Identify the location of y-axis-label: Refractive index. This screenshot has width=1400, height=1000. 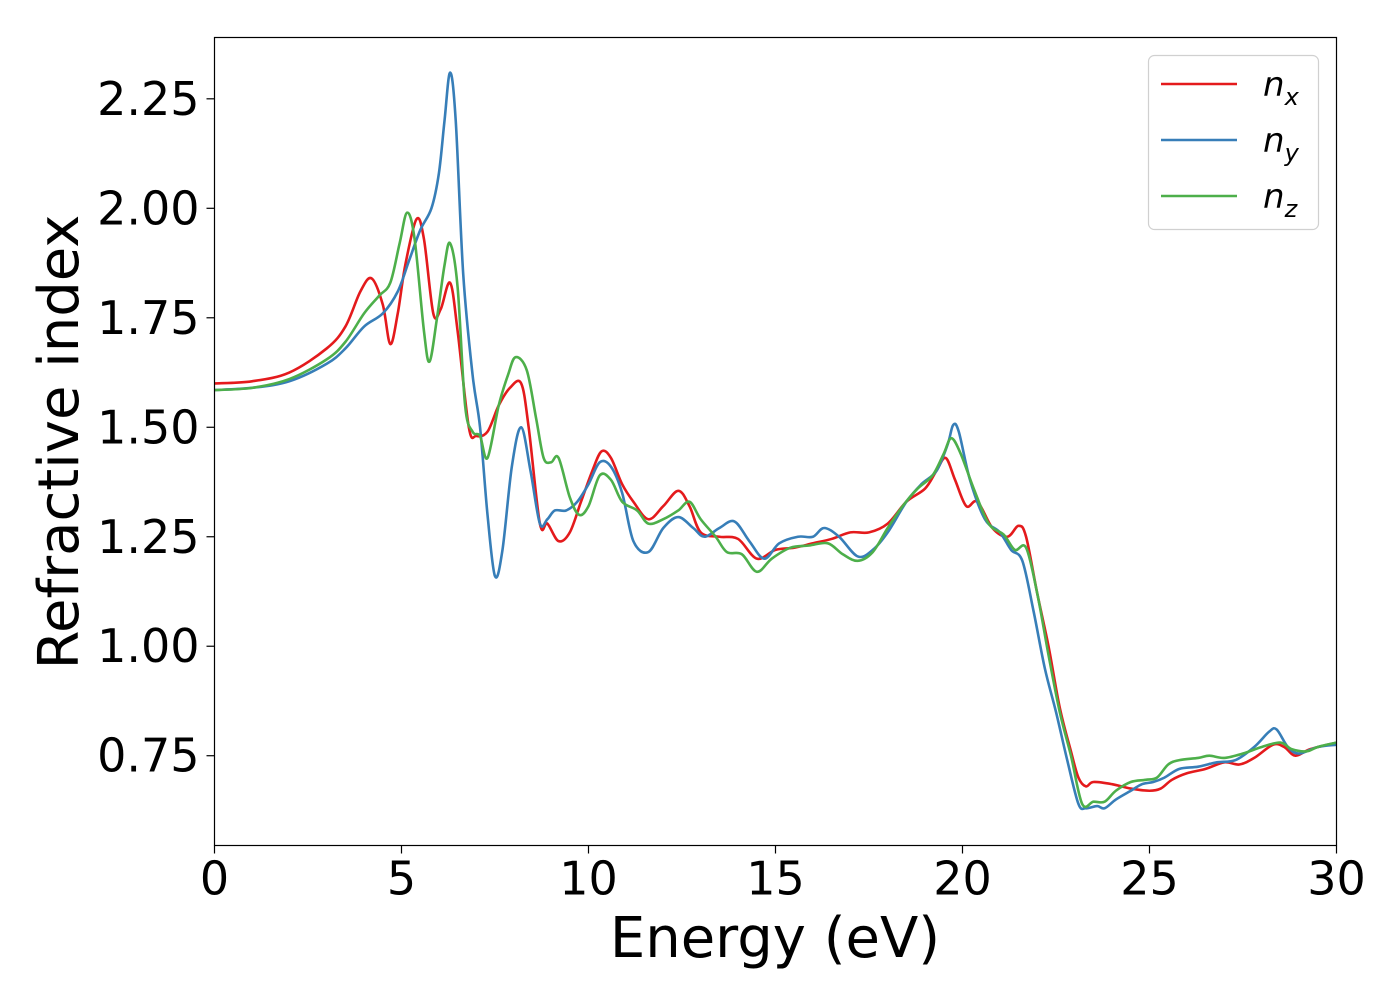
(59, 442).